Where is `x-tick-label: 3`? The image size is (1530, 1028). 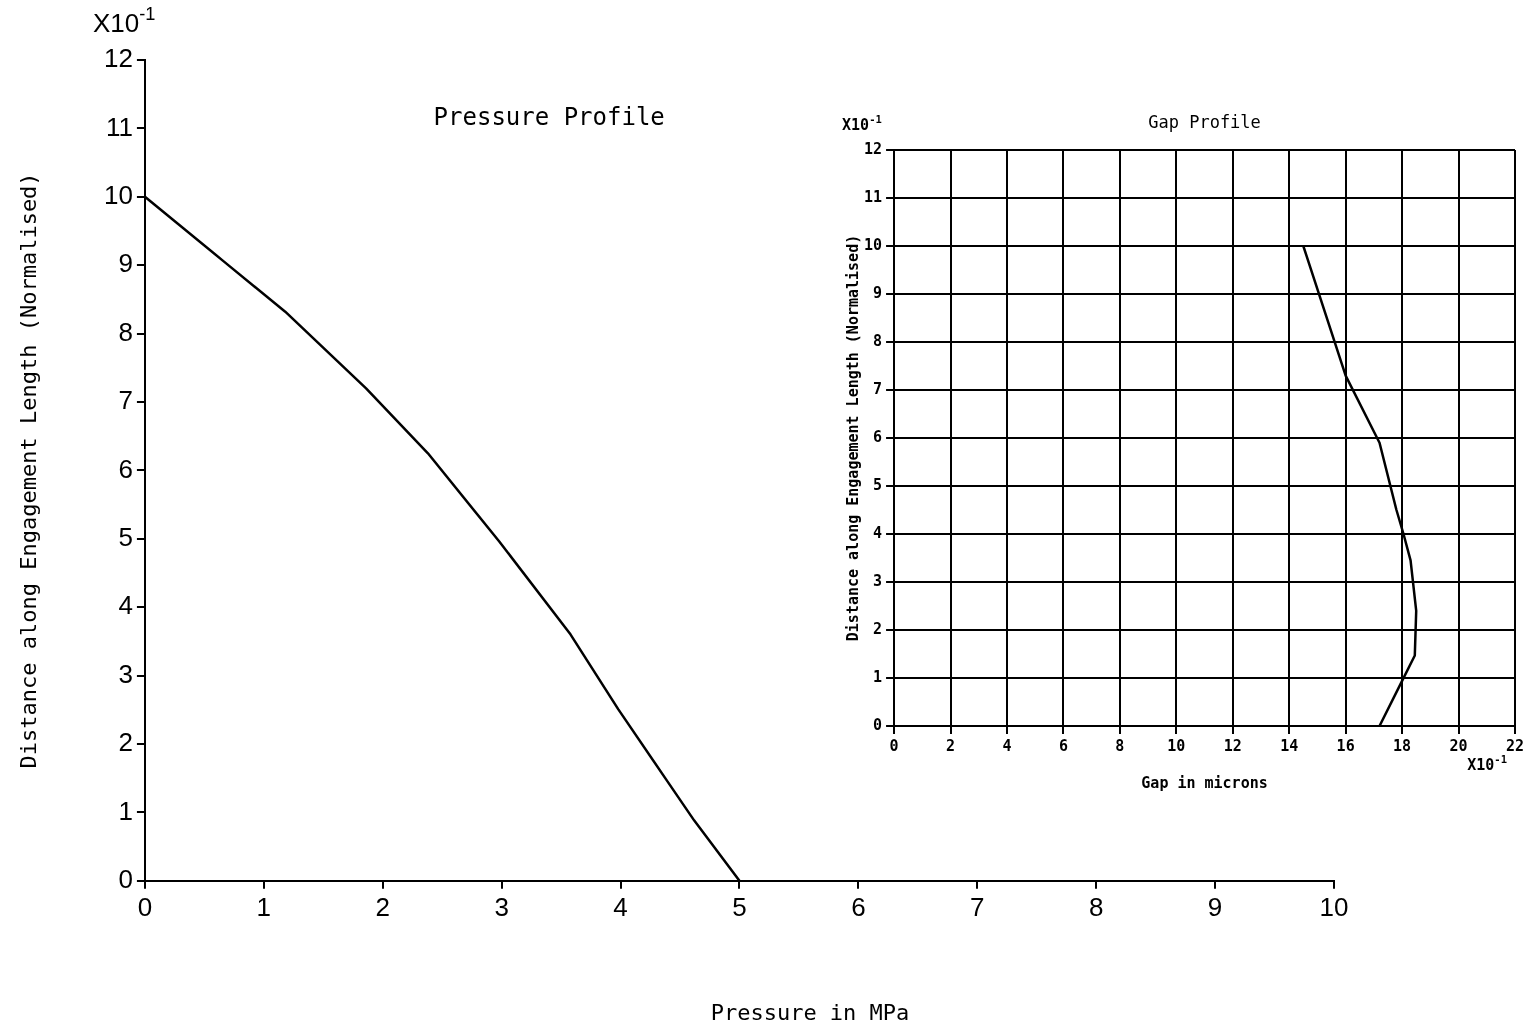 x-tick-label: 3 is located at coordinates (501, 906).